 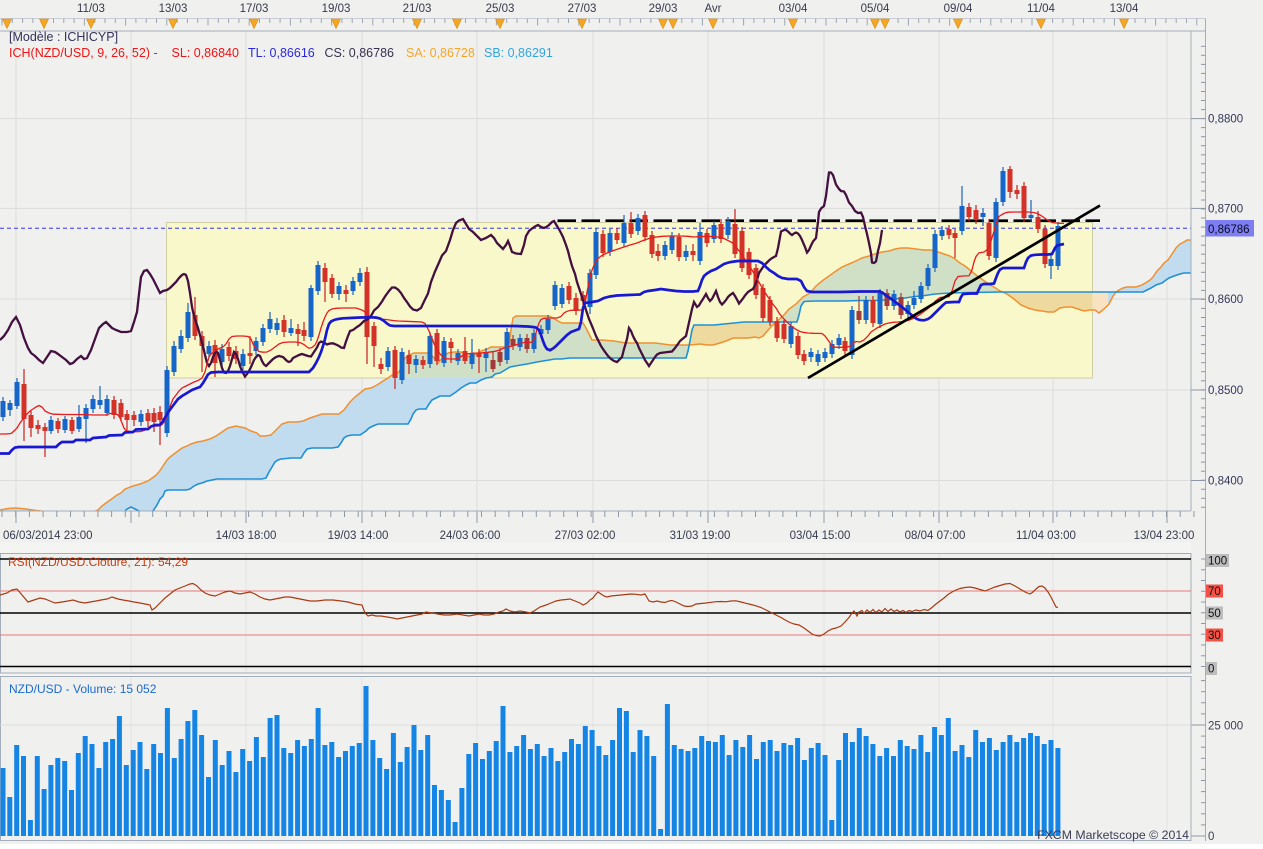 I want to click on svg-text: 17/03, so click(x=254, y=9).